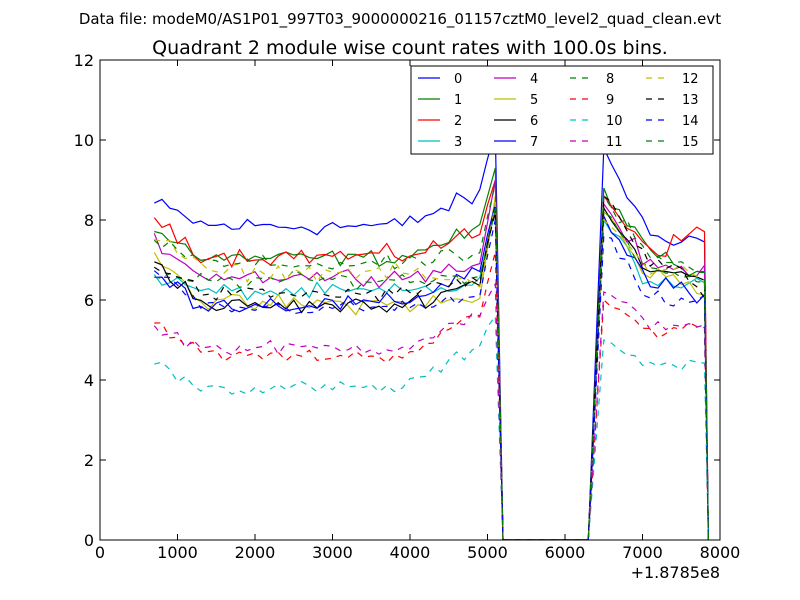 The height and width of the screenshot is (600, 800). What do you see at coordinates (534, 121) in the screenshot?
I see `legend-label-6: 6` at bounding box center [534, 121].